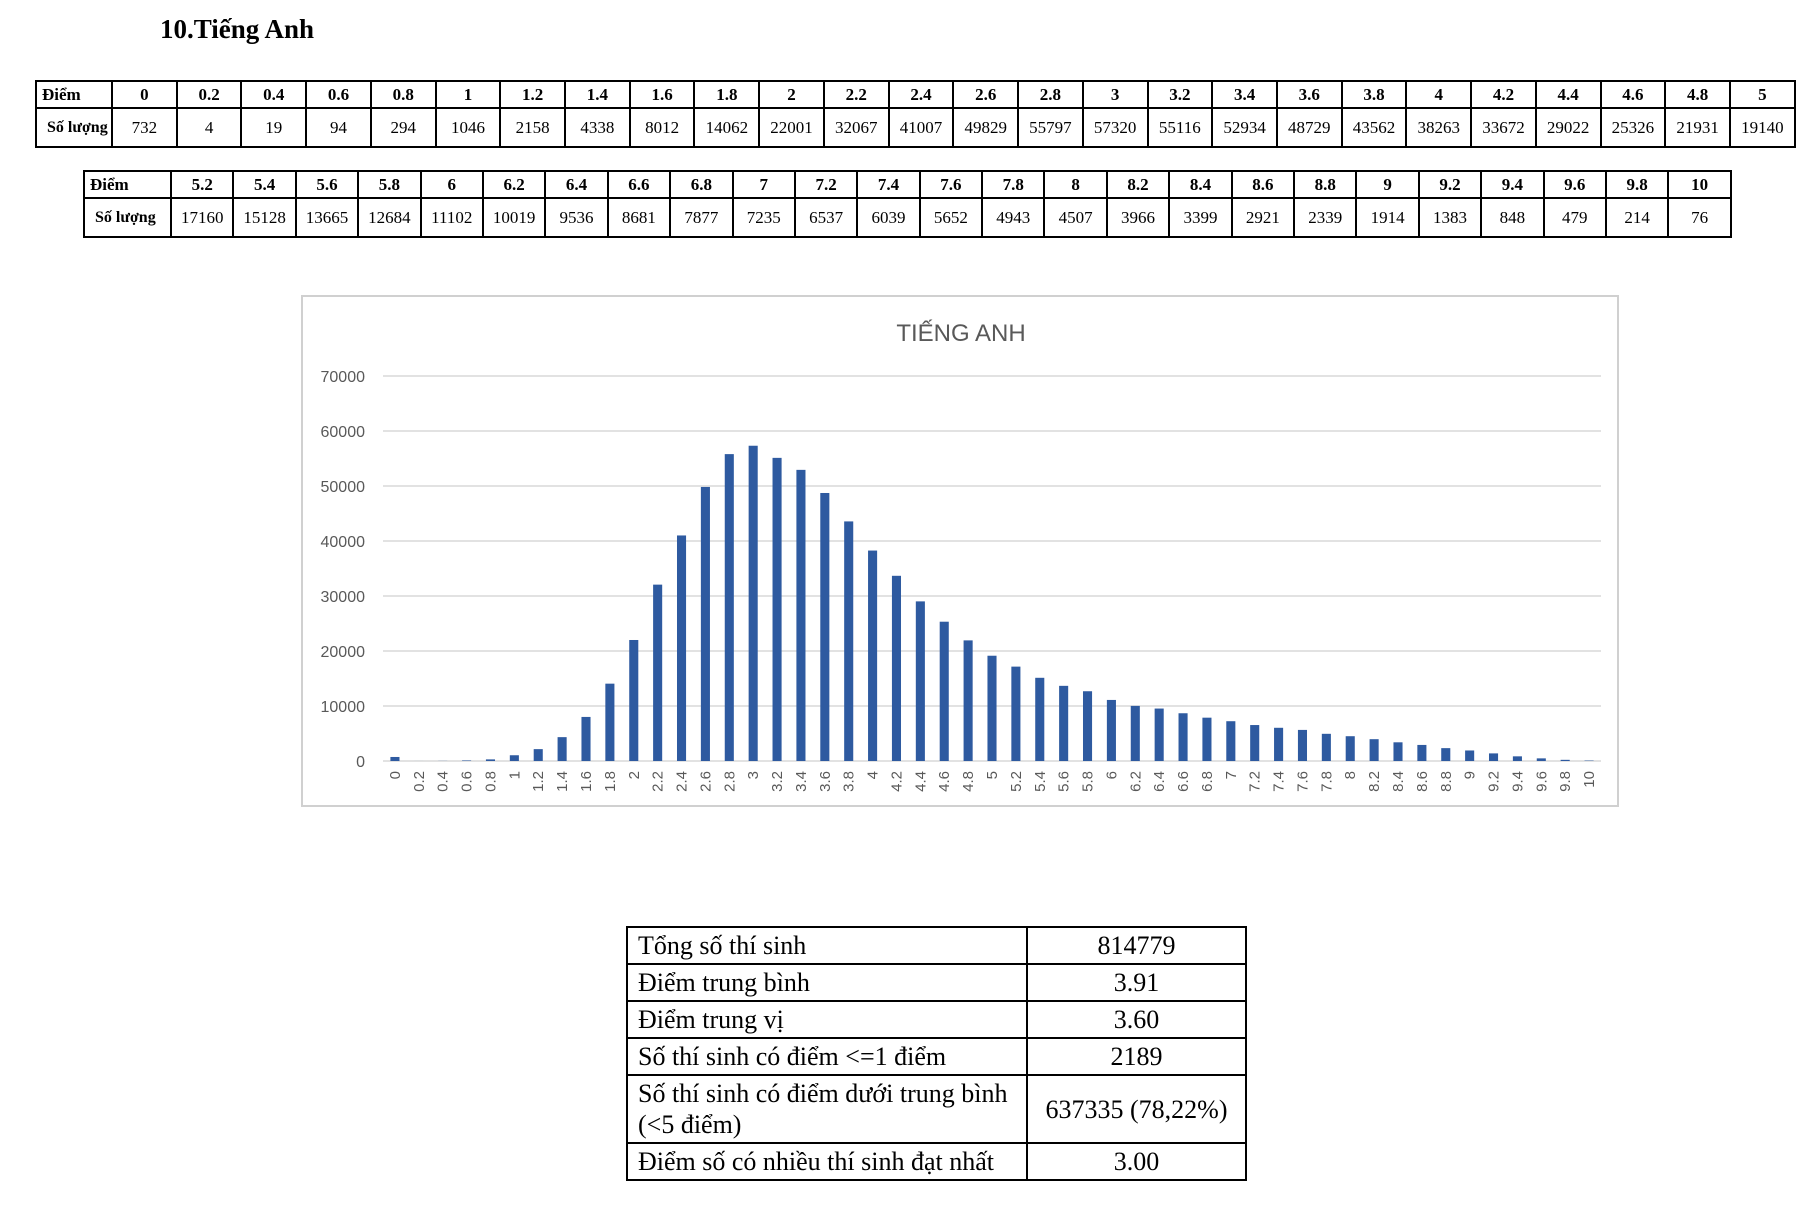 Image resolution: width=1800 pixels, height=1223 pixels. What do you see at coordinates (451, 184) in the screenshot?
I see `score-cell: 6` at bounding box center [451, 184].